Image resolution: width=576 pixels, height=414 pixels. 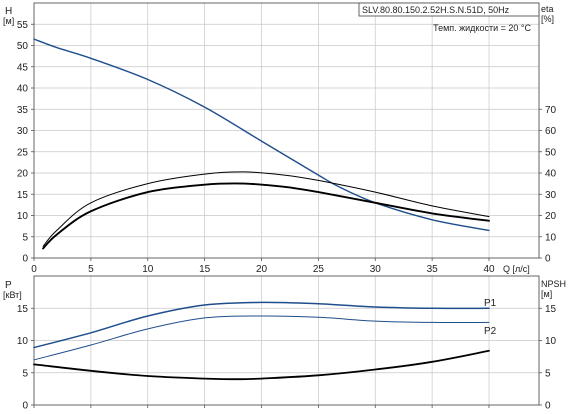 What do you see at coordinates (490, 303) in the screenshot?
I see `p1-series-label: P1` at bounding box center [490, 303].